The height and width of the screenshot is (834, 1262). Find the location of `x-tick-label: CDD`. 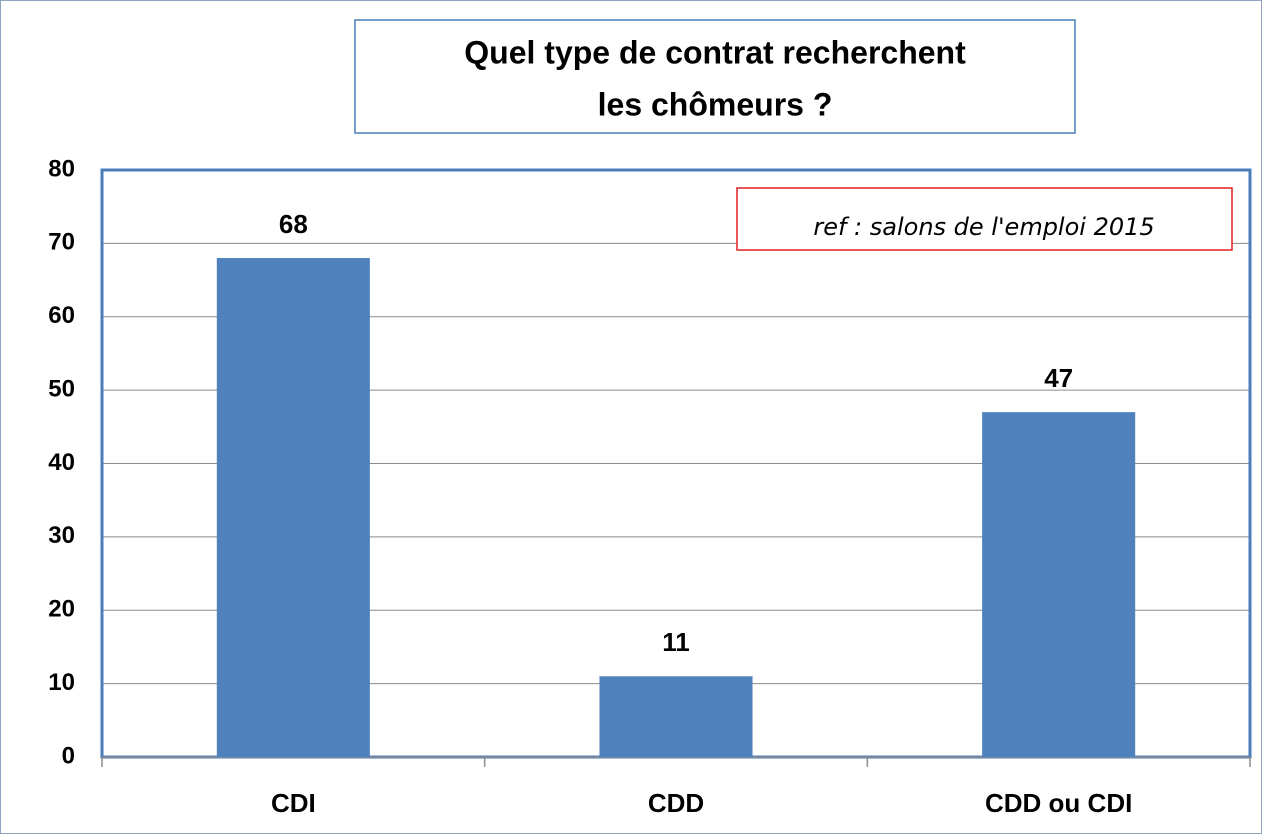

x-tick-label: CDD is located at coordinates (676, 803).